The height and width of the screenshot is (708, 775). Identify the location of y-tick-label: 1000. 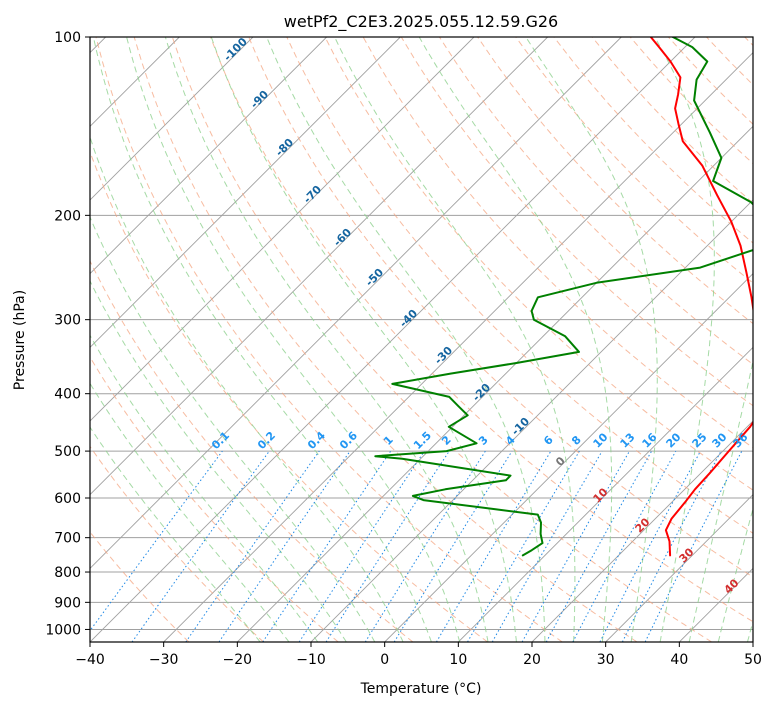
(63, 630).